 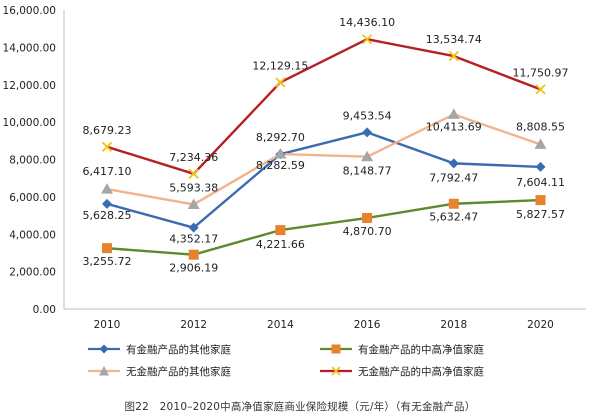 What do you see at coordinates (32, 198) in the screenshot?
I see `y-tick-label: 6,000.00` at bounding box center [32, 198].